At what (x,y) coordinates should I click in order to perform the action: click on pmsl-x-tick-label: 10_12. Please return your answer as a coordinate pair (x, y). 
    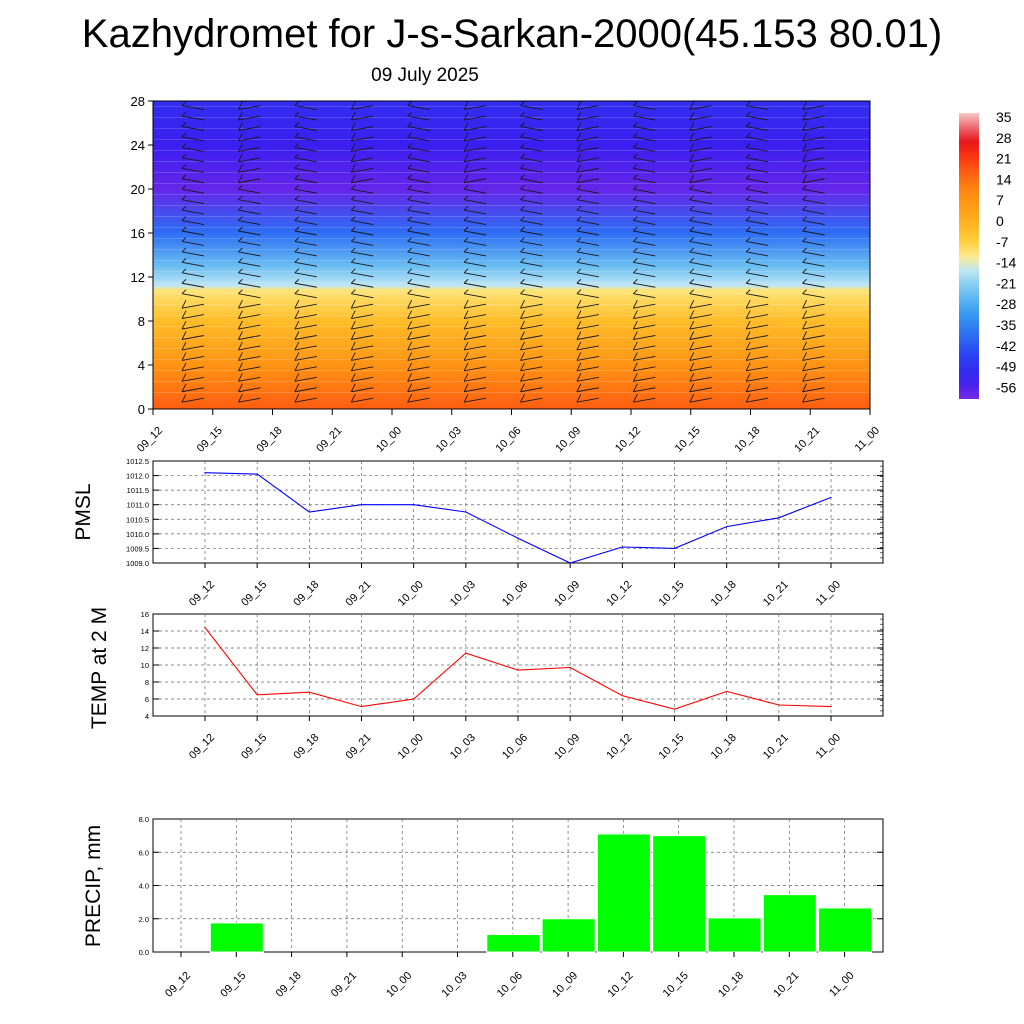
    Looking at the image, I should click on (619, 594).